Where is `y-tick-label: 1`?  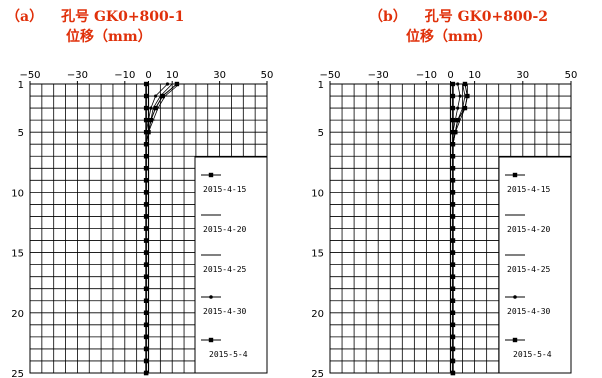
y-tick-label: 1 is located at coordinates (21, 85).